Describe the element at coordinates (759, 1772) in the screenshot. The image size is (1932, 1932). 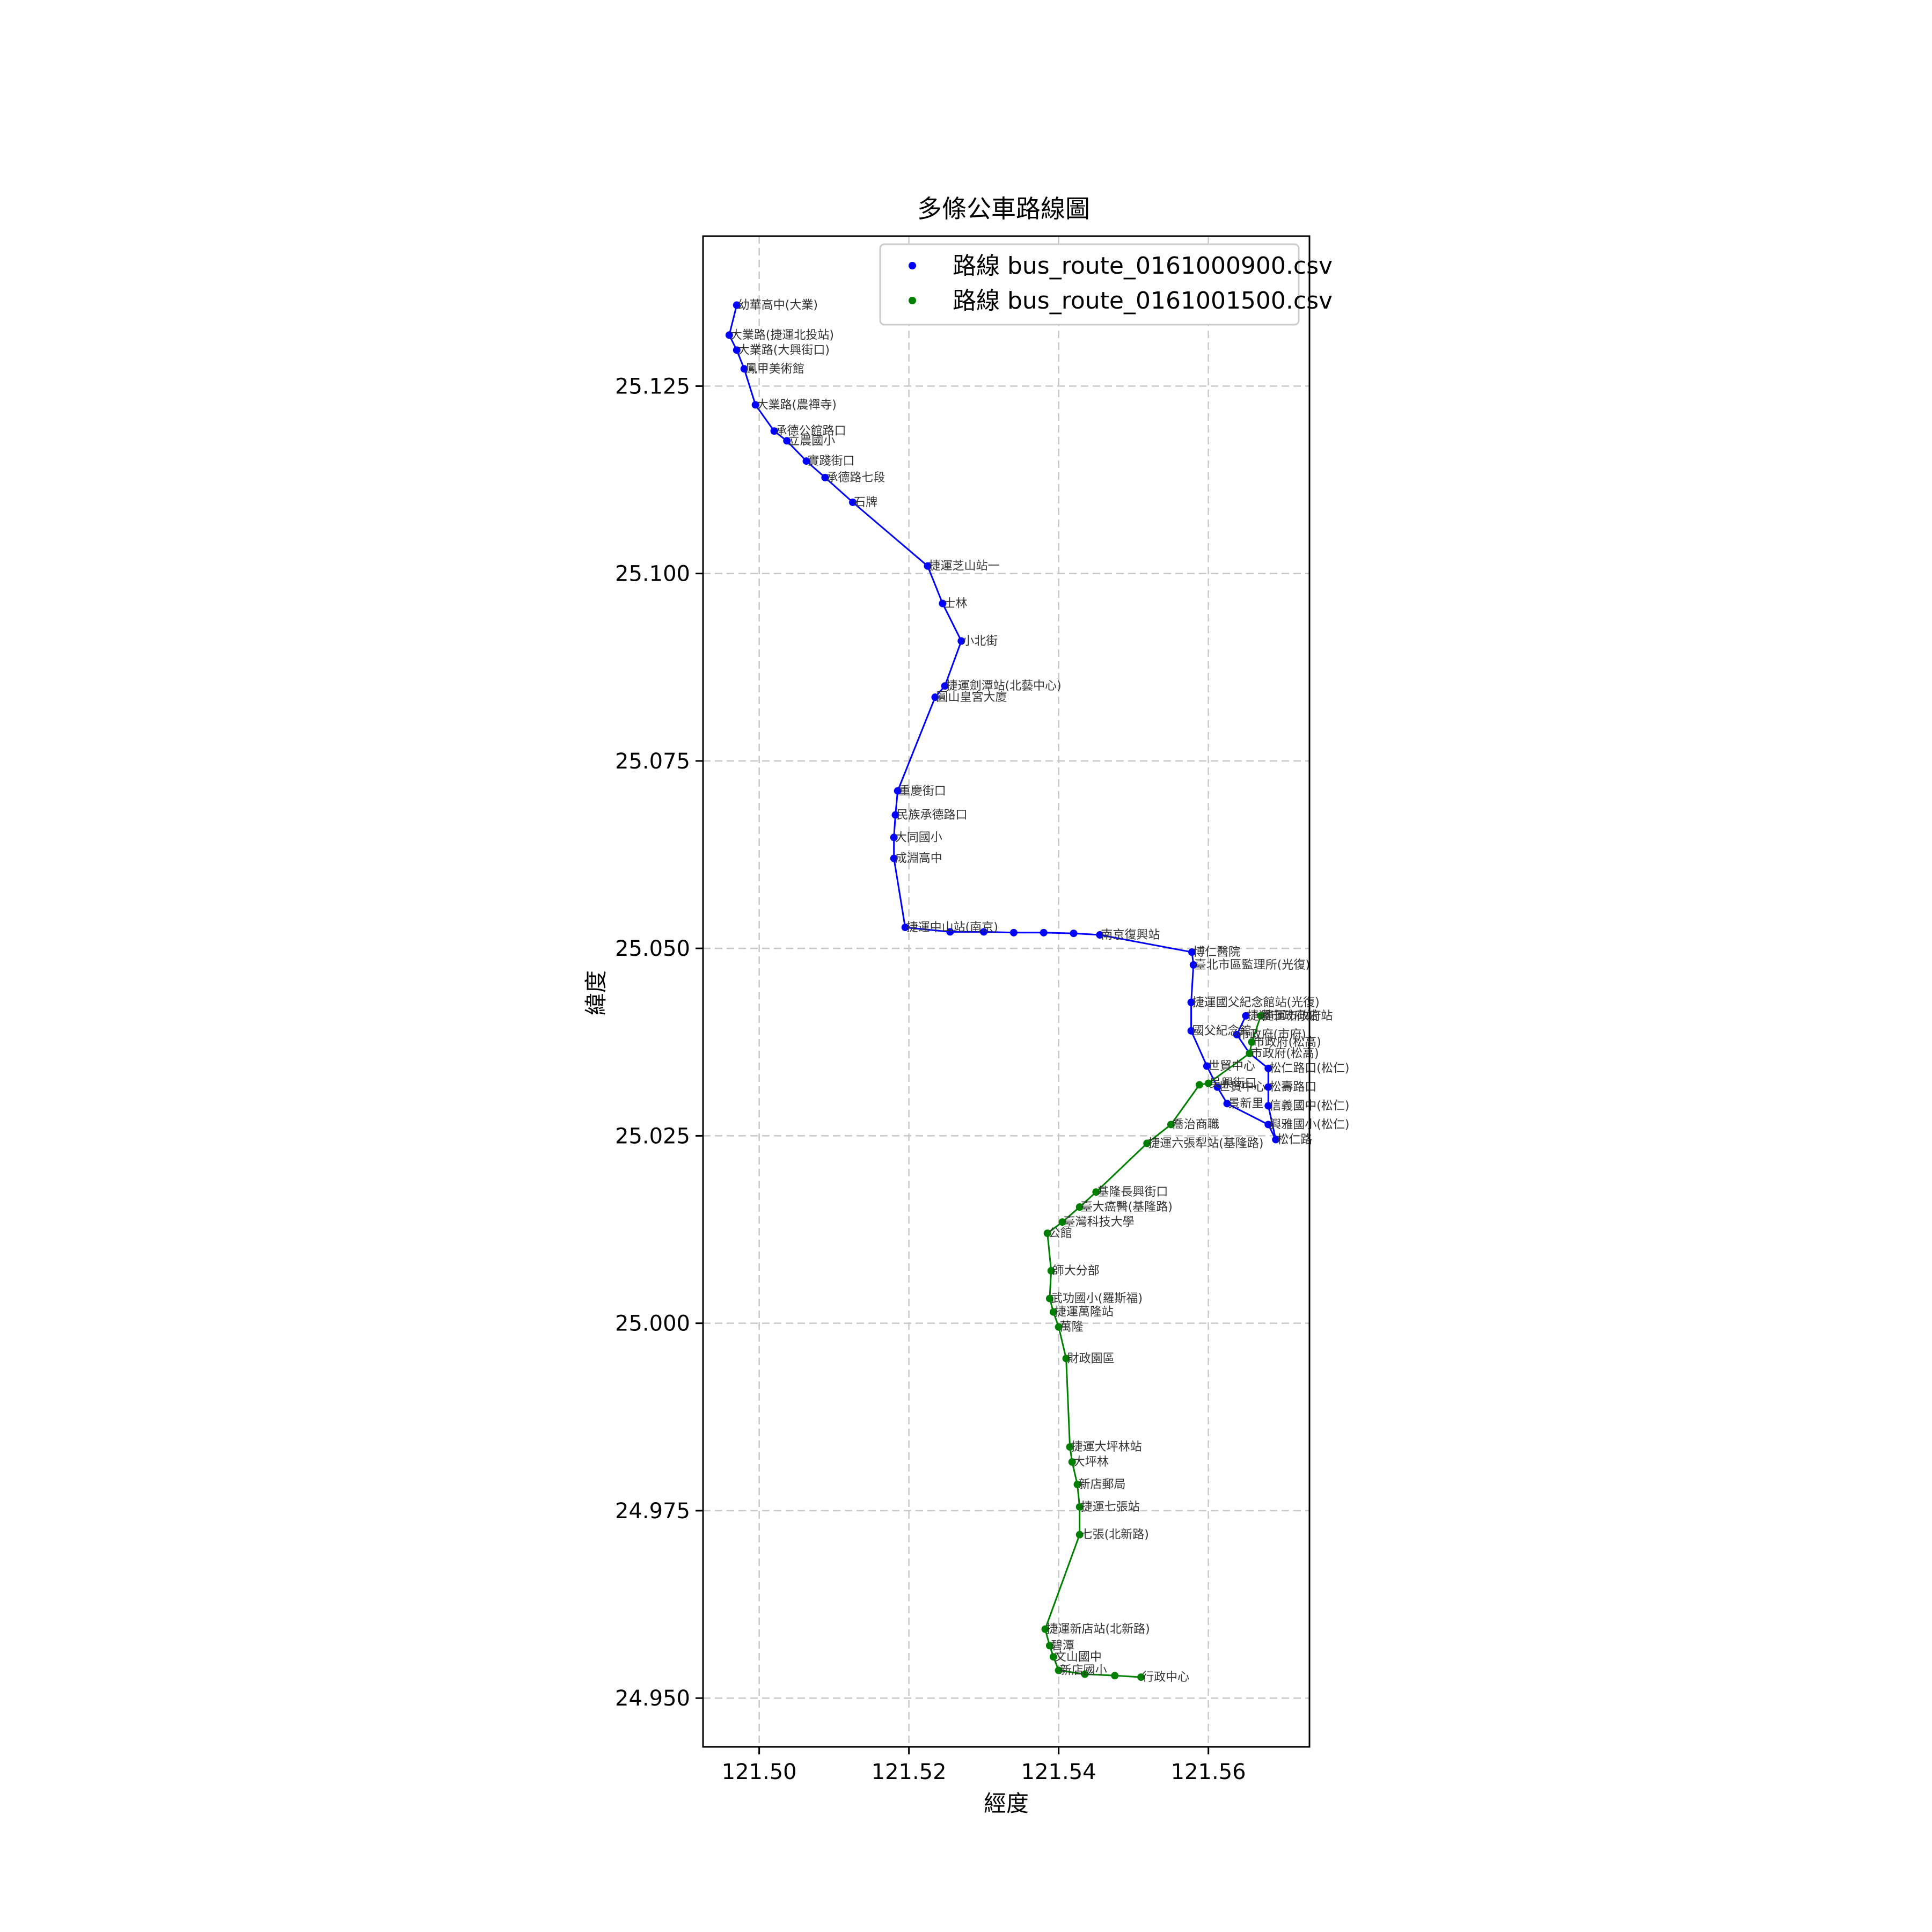
I see `x-tick-label: 121.50` at that location.